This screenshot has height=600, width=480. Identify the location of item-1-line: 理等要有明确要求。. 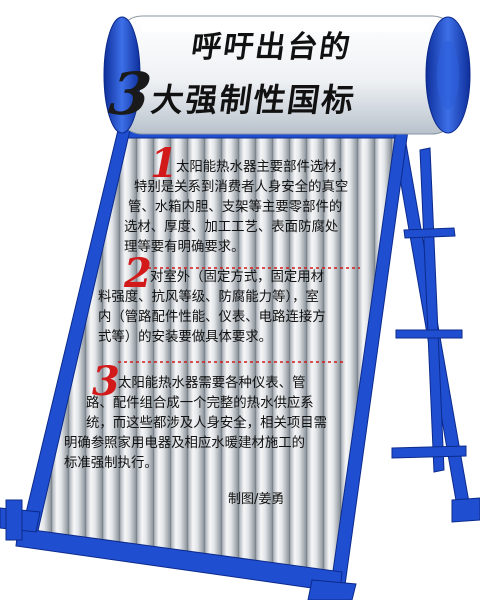
(184, 247).